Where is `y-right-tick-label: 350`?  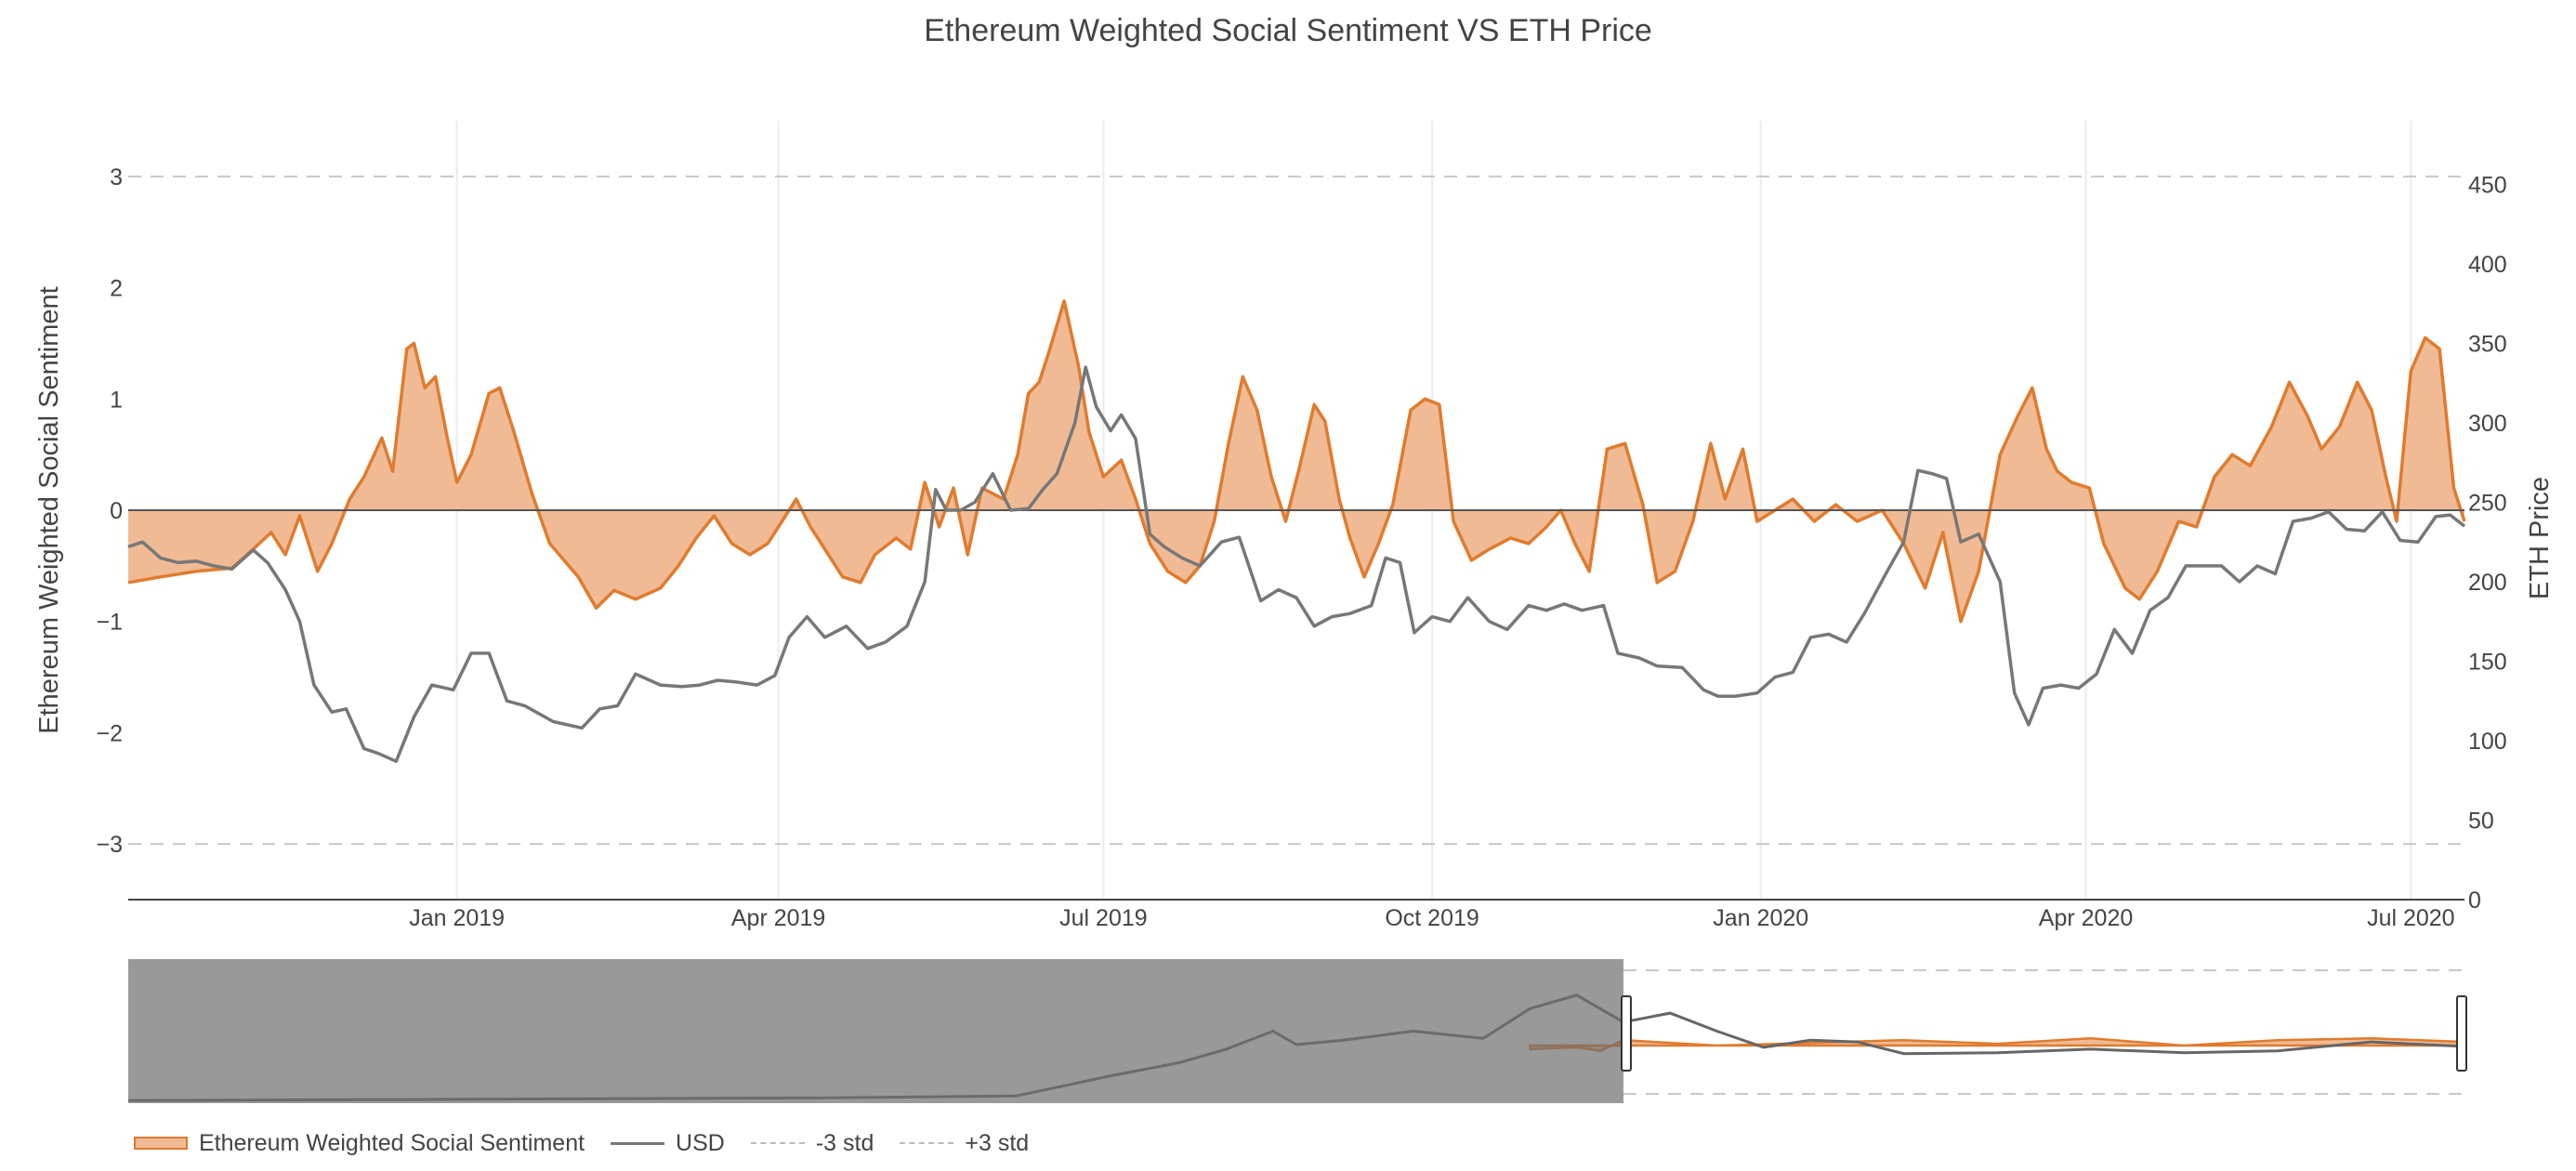 y-right-tick-label: 350 is located at coordinates (2487, 344).